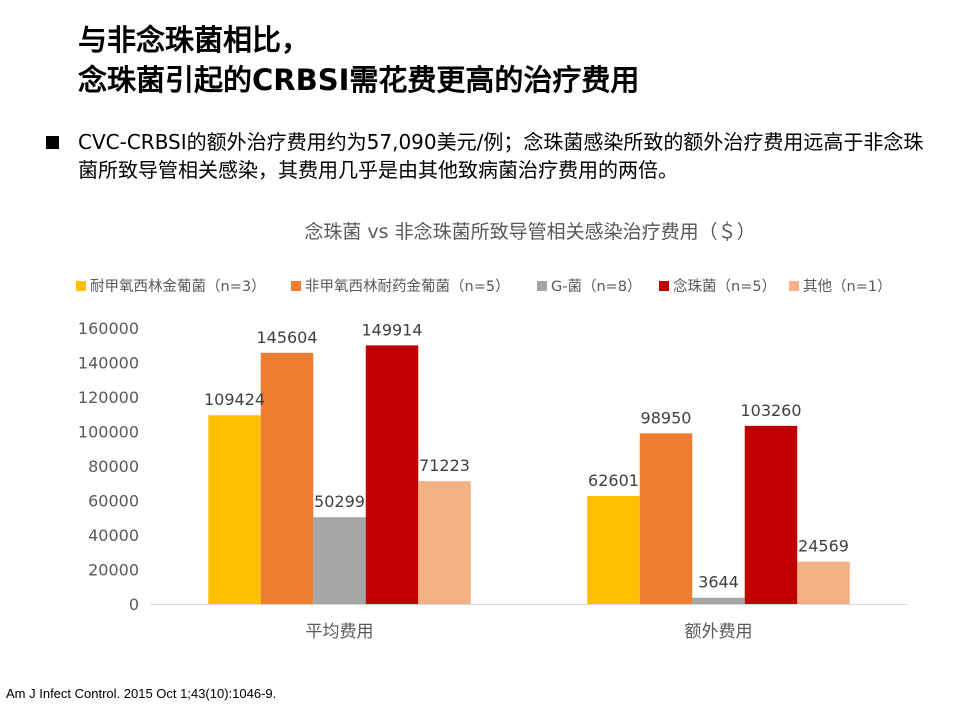 Image resolution: width=960 pixels, height=720 pixels. What do you see at coordinates (134, 604) in the screenshot?
I see `y-tick-label: 0` at bounding box center [134, 604].